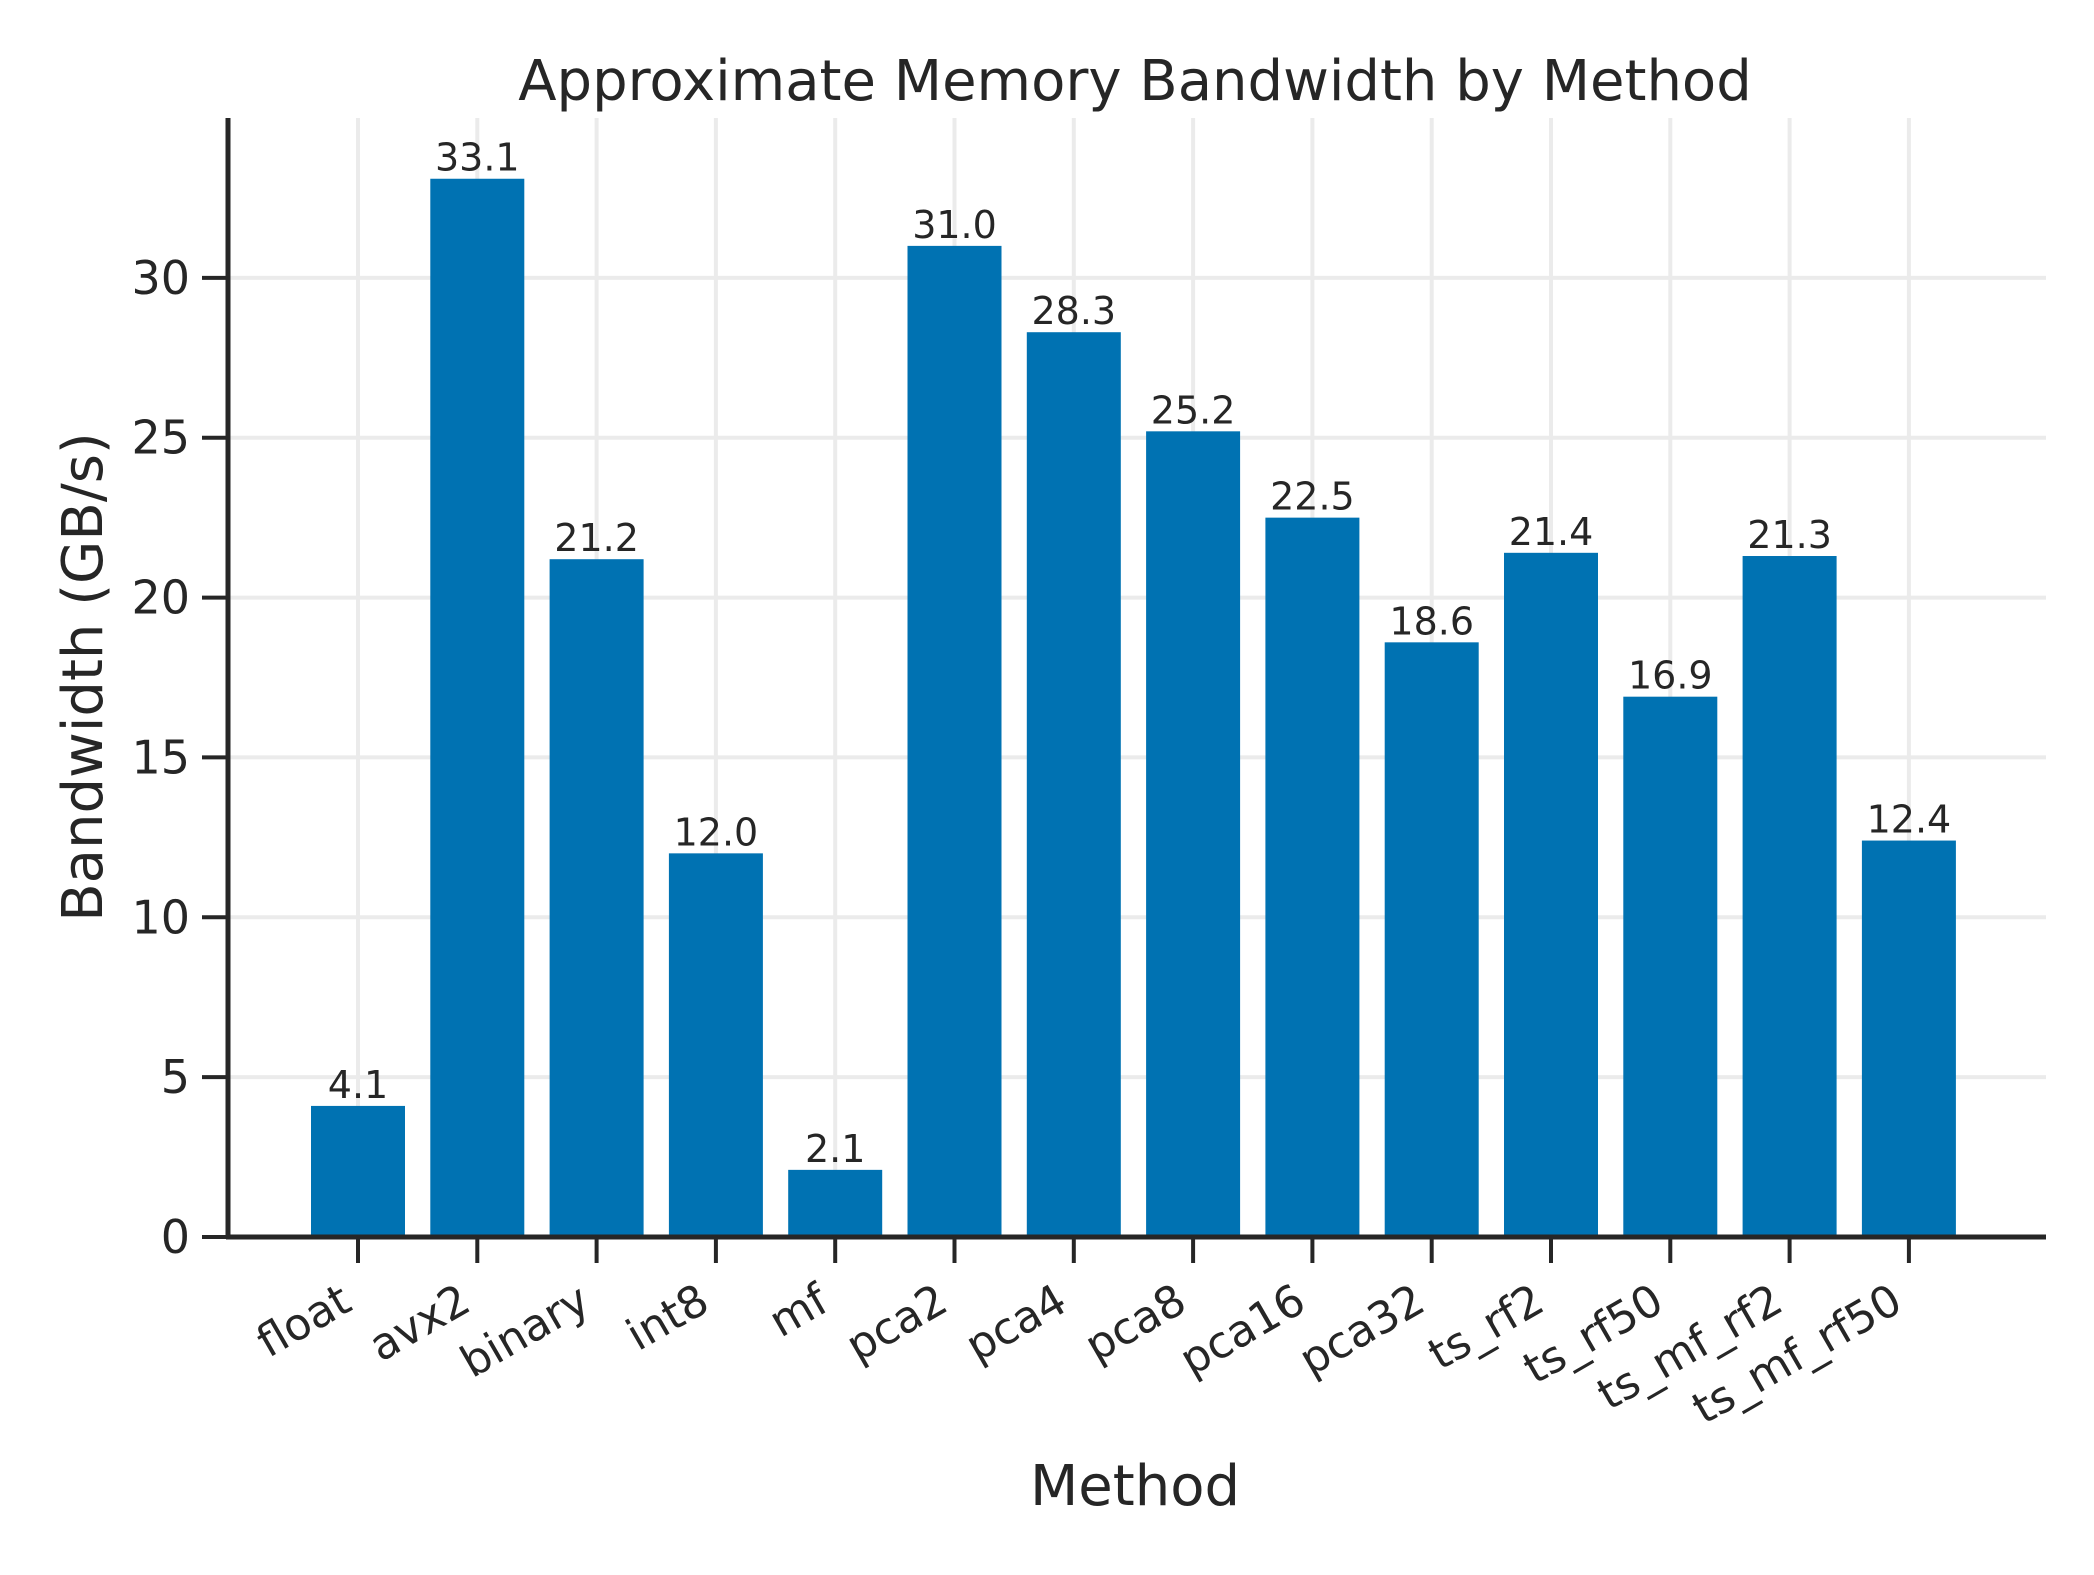 The image size is (2094, 1575). Describe the element at coordinates (1431, 621) in the screenshot. I see `bar-value-label: 18.6` at that location.